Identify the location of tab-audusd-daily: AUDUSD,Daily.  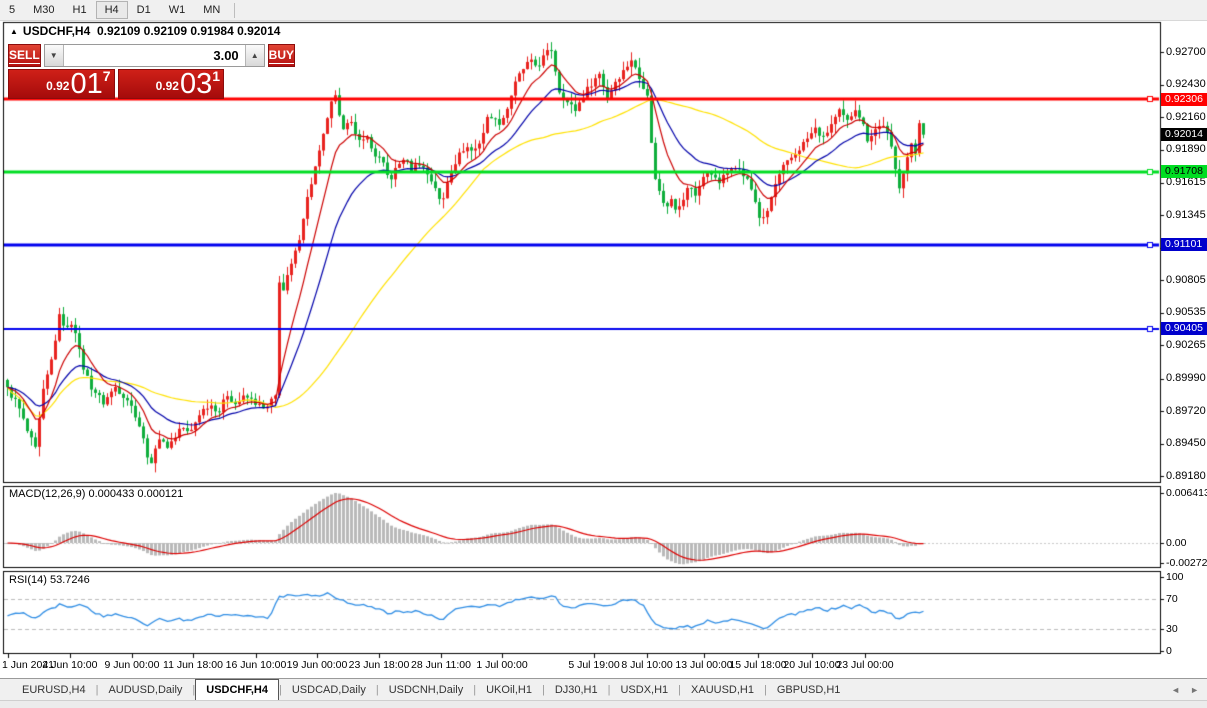
(145, 689).